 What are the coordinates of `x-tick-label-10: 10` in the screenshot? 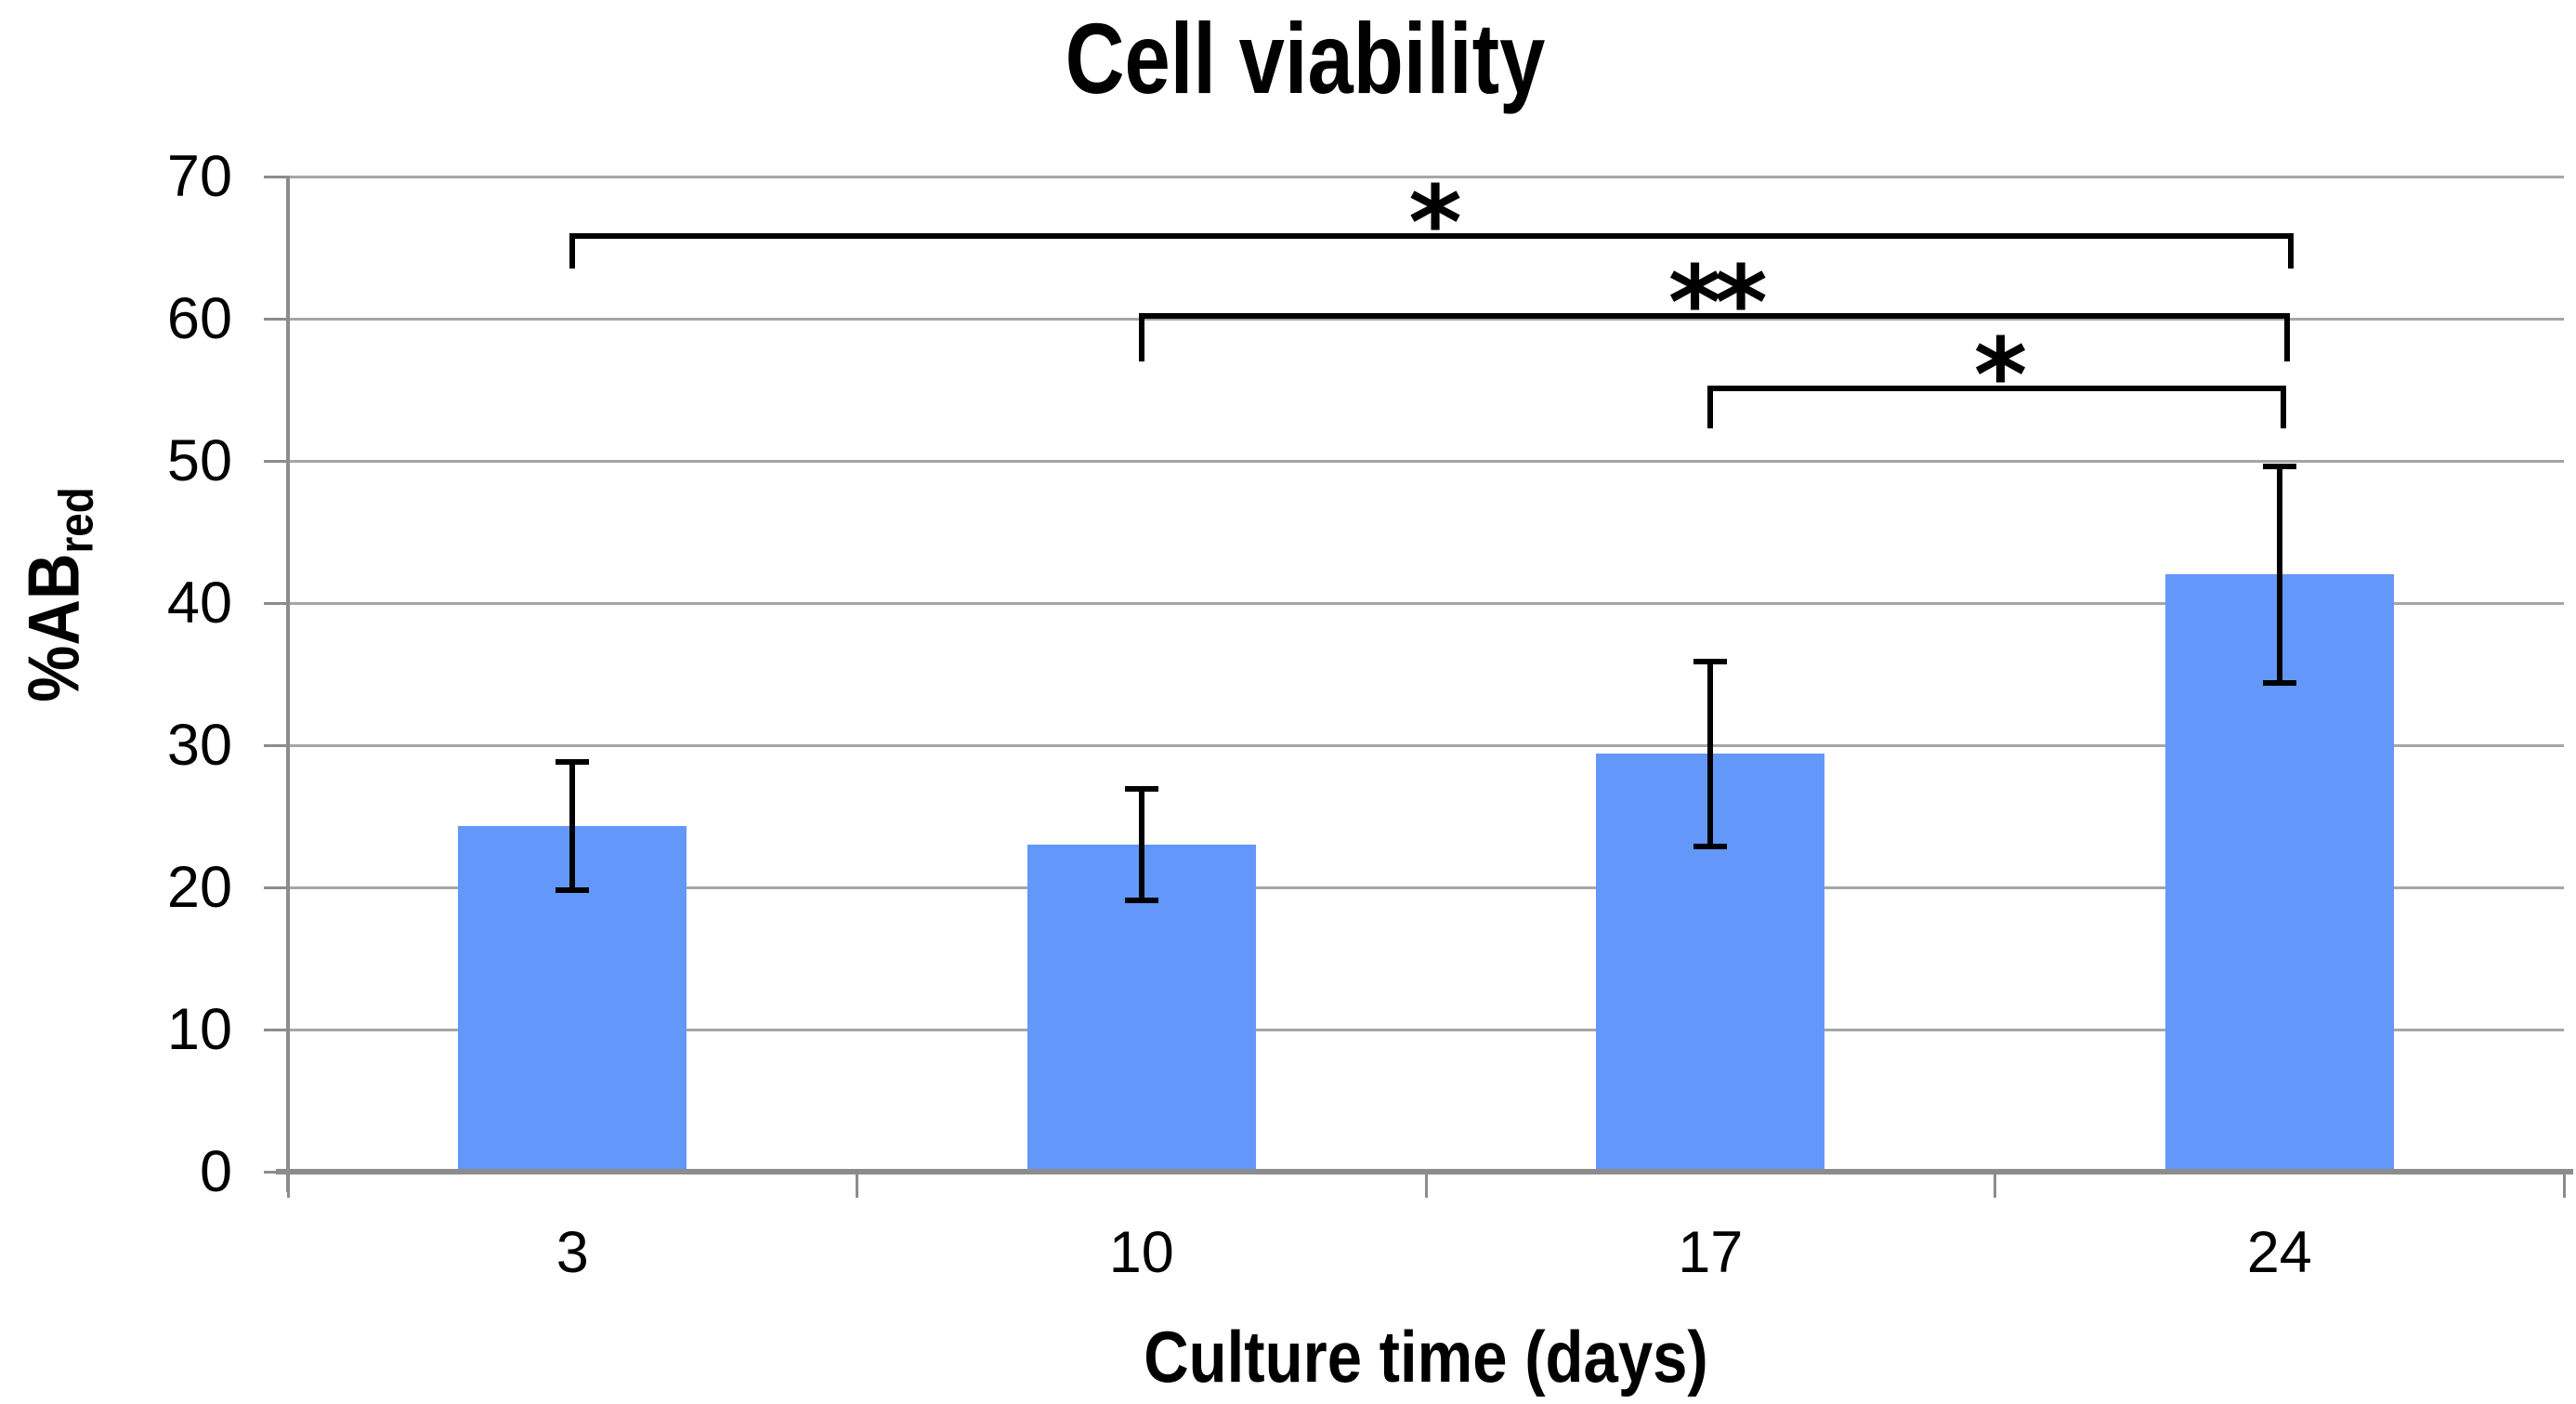 It's located at (1141, 1253).